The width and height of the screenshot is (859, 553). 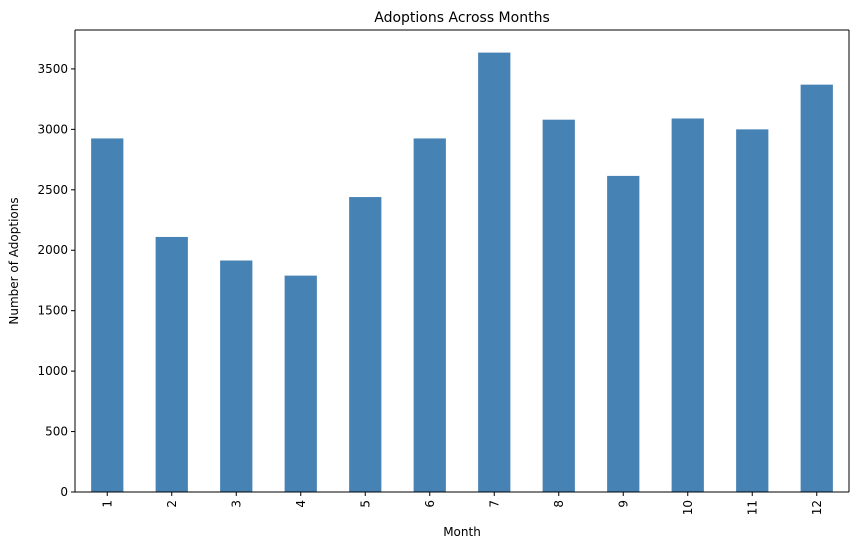 What do you see at coordinates (52, 311) in the screenshot?
I see `y-tick-label-1500: 1500` at bounding box center [52, 311].